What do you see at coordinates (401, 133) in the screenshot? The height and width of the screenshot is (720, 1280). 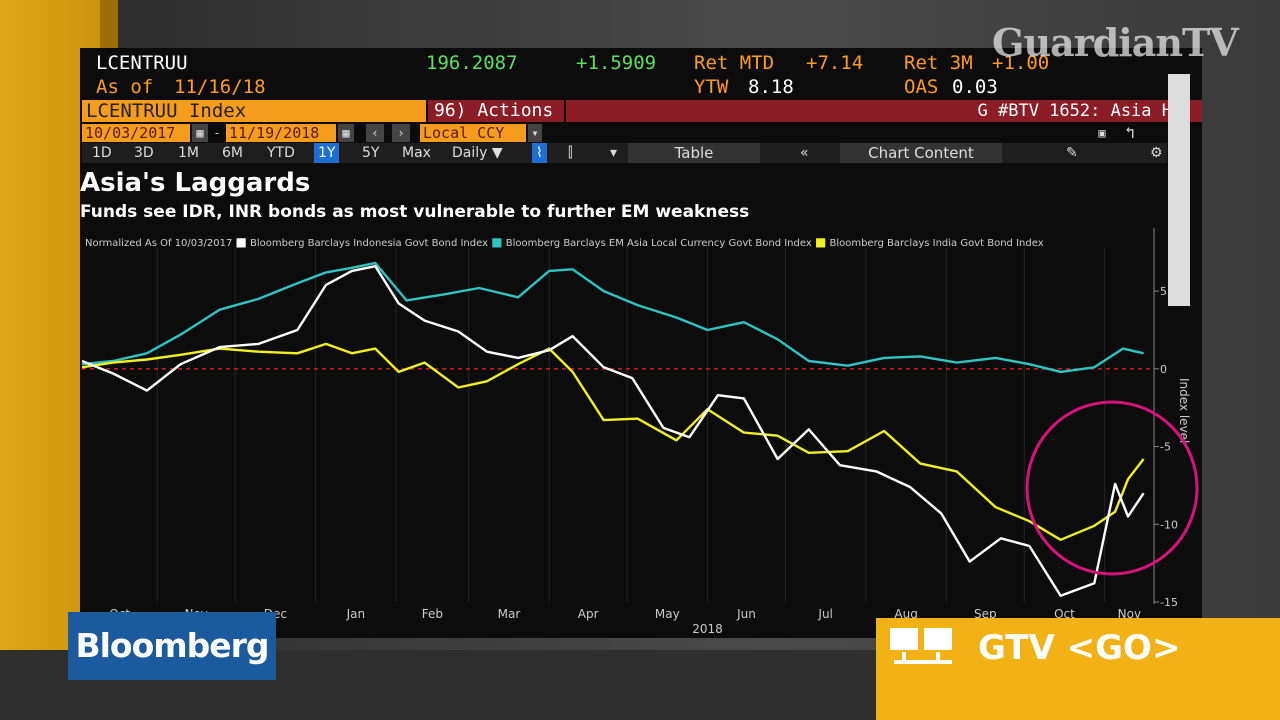 I see `chevron-right-icon: ›` at bounding box center [401, 133].